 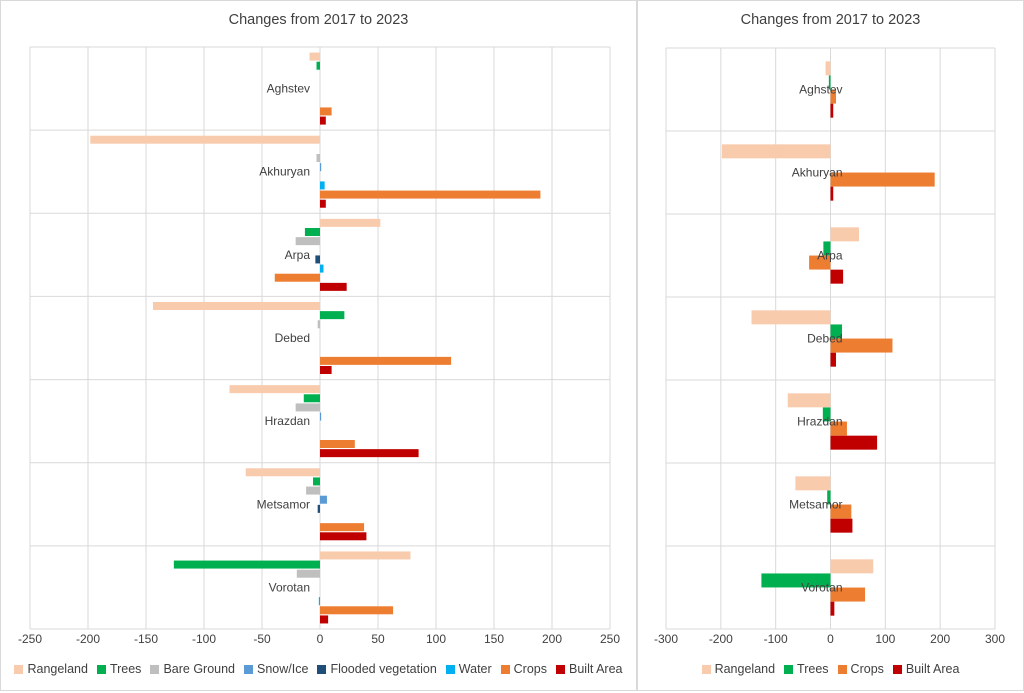 I want to click on legend-item: Snow/Ice, so click(x=276, y=669).